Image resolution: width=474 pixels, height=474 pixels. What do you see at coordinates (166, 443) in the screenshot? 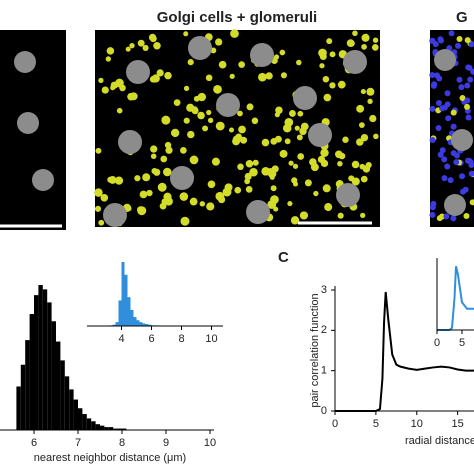
I see `x-tick-label: 9` at bounding box center [166, 443].